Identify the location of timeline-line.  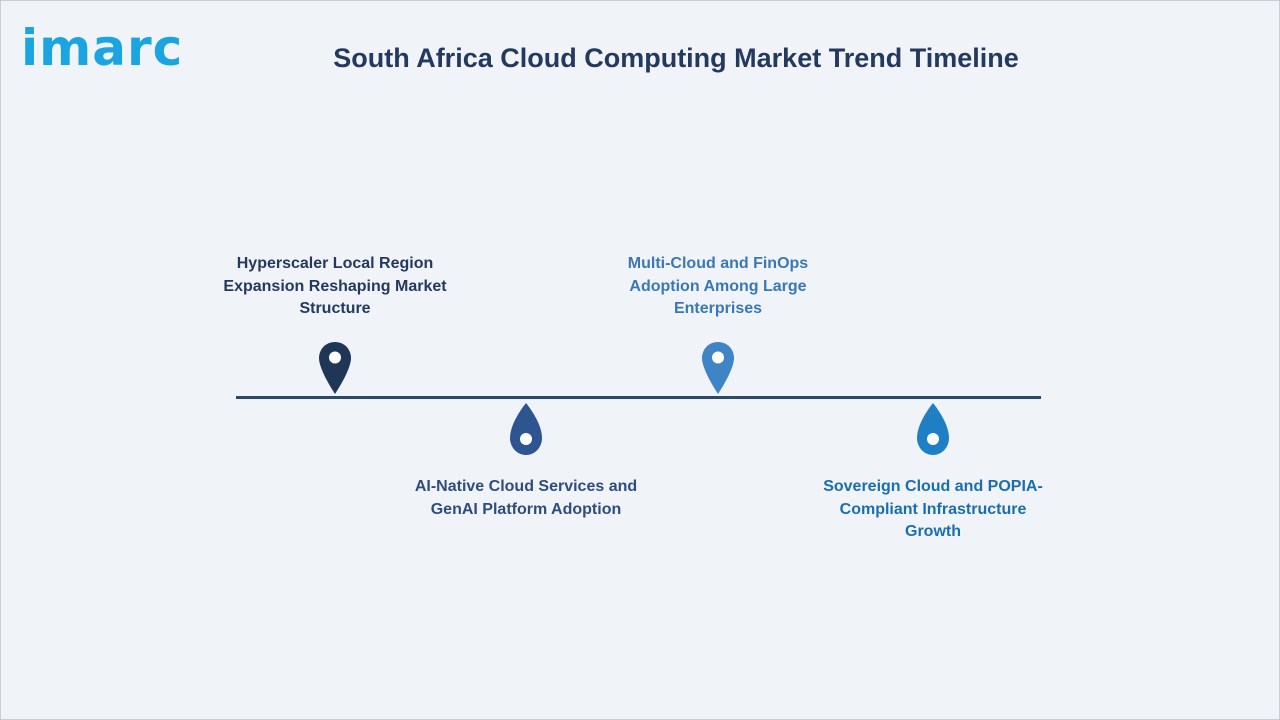
(638, 397).